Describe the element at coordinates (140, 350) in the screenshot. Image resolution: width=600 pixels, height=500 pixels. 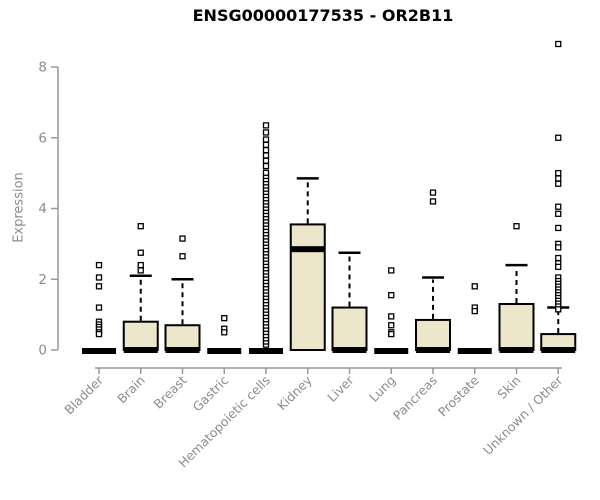
I see `median-brain` at that location.